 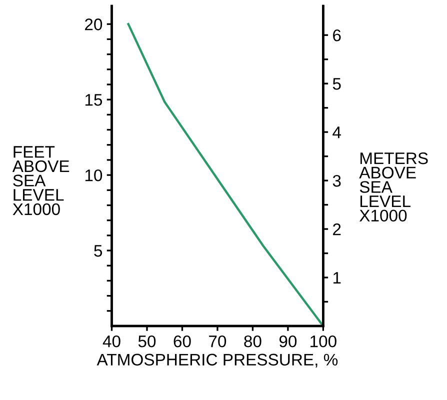 I want to click on y2-tick-label: 5, so click(x=336, y=84).